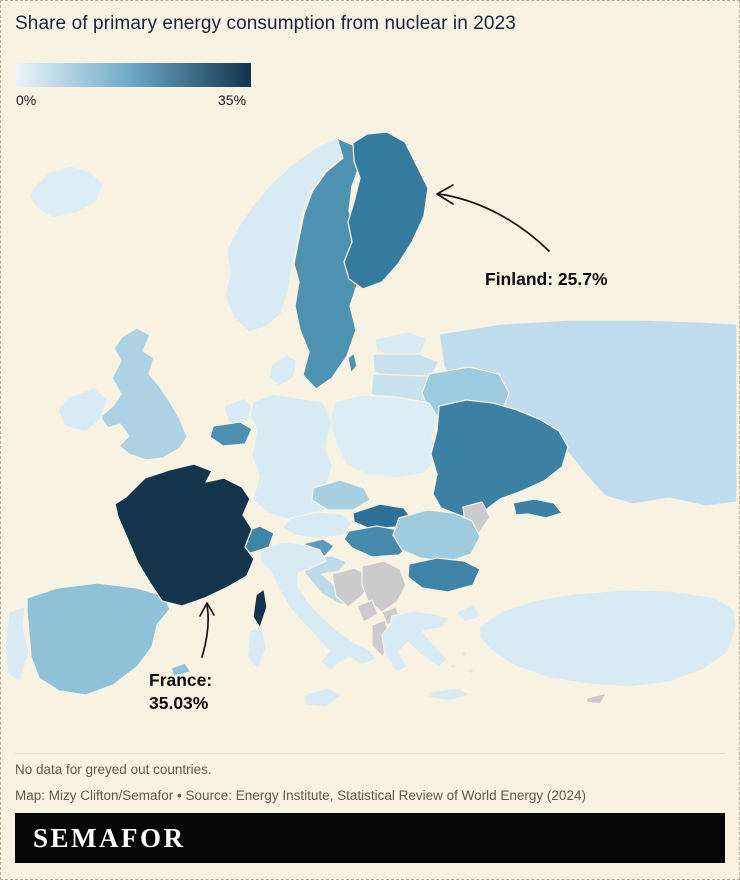 The image size is (740, 880). I want to click on france-annotation-value: 35.03%, so click(179, 703).